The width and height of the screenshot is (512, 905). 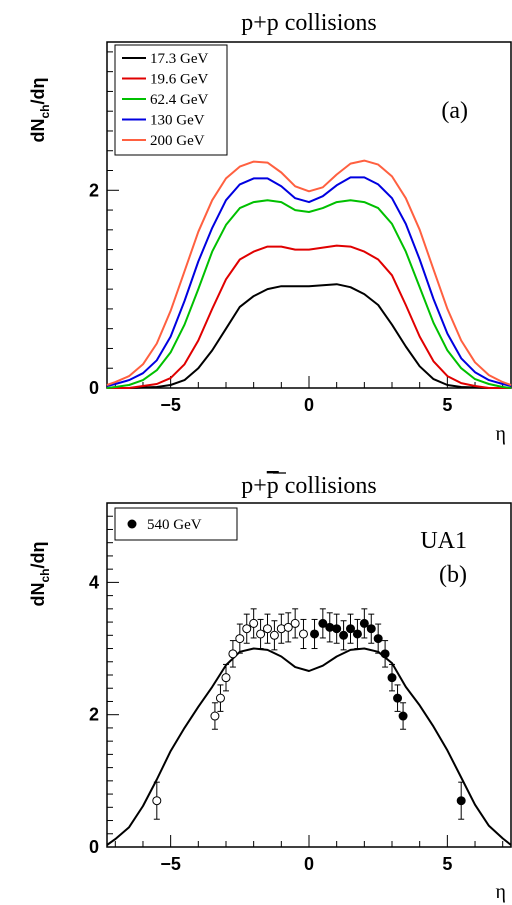 I want to click on series-line-19-6-gev, so click(x=309, y=316).